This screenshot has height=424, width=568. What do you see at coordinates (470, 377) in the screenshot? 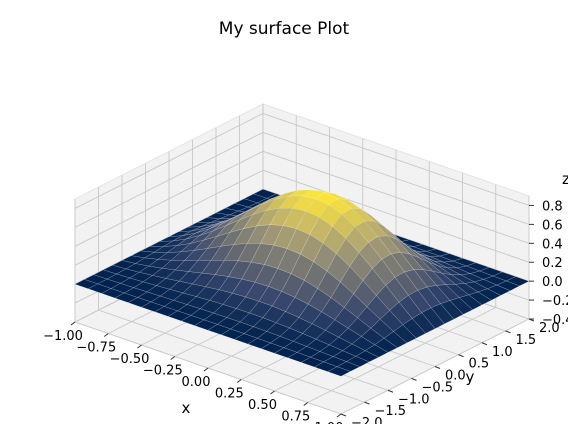
I see `y-axis-label: y` at bounding box center [470, 377].